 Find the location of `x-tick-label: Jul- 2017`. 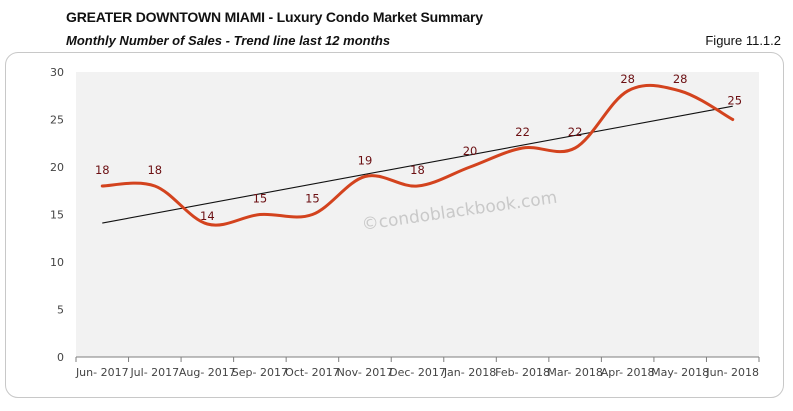

x-tick-label: Jul- 2017 is located at coordinates (154, 372).